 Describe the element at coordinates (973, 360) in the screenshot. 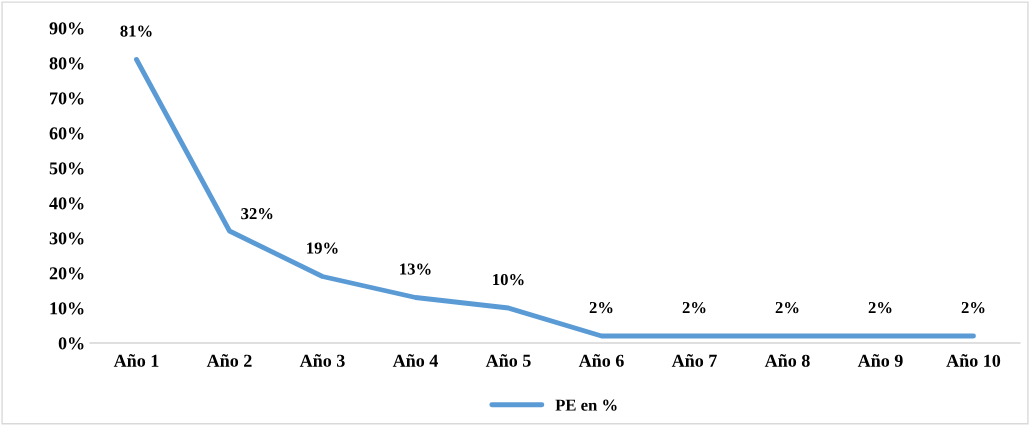

I see `x-tick-label: Año 10` at that location.